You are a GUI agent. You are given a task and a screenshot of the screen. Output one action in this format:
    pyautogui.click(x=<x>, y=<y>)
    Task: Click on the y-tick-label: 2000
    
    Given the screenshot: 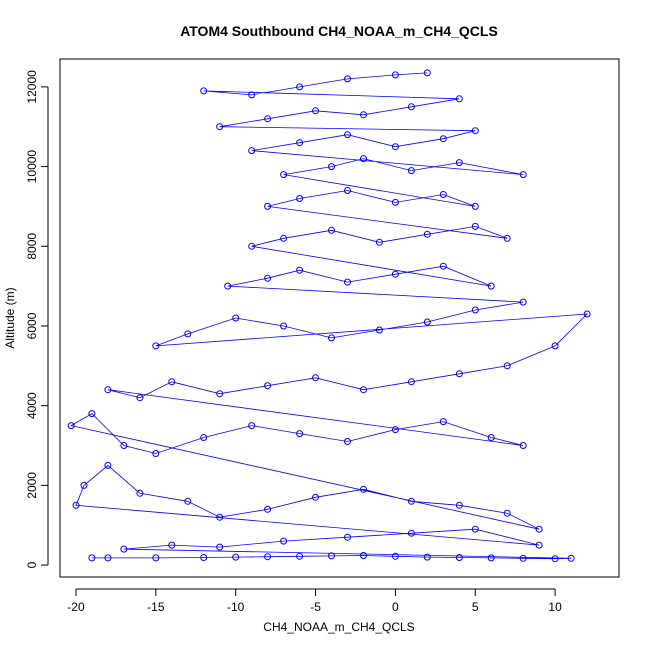 What is the action you would take?
    pyautogui.click(x=32, y=485)
    